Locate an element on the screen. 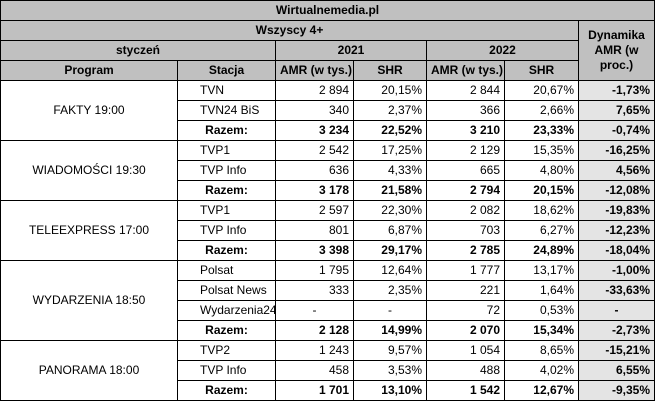 The width and height of the screenshot is (655, 401). shr-2022-cell: 2,66% is located at coordinates (541, 110).